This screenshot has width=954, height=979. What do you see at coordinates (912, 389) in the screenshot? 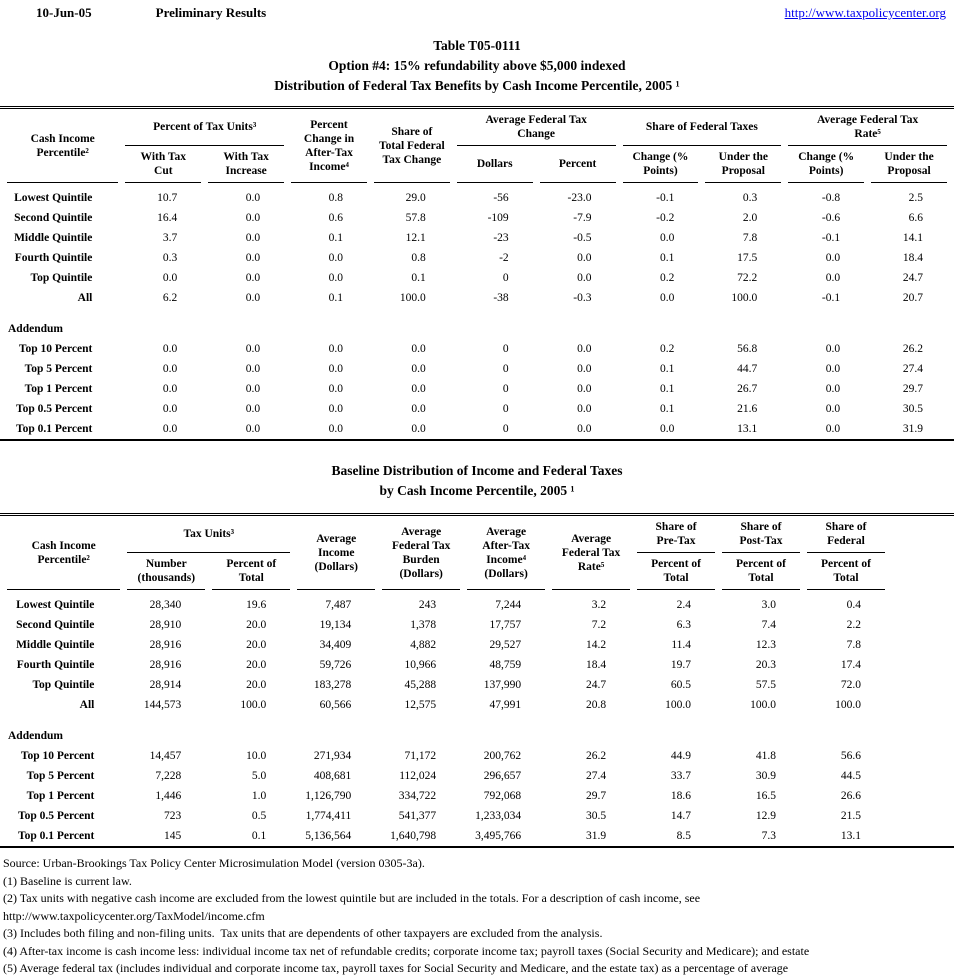
I see `cell-value: 29.7` at bounding box center [912, 389].